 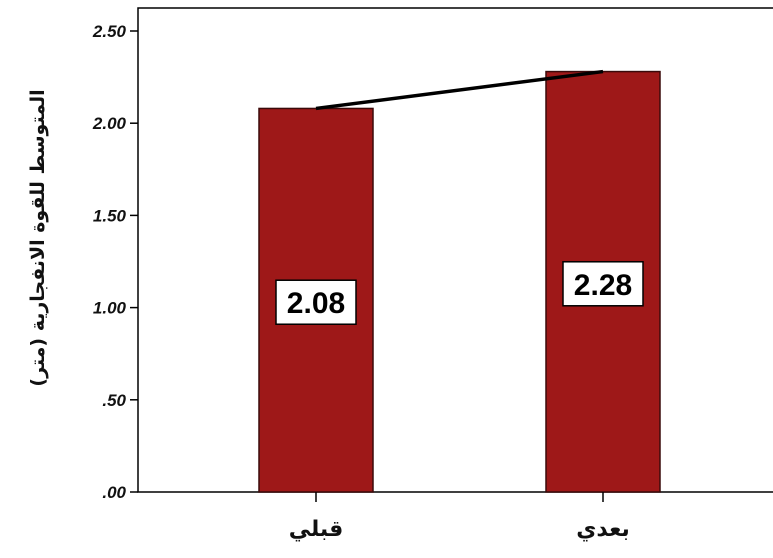 I want to click on y-tick-label: 2.50, so click(x=109, y=31).